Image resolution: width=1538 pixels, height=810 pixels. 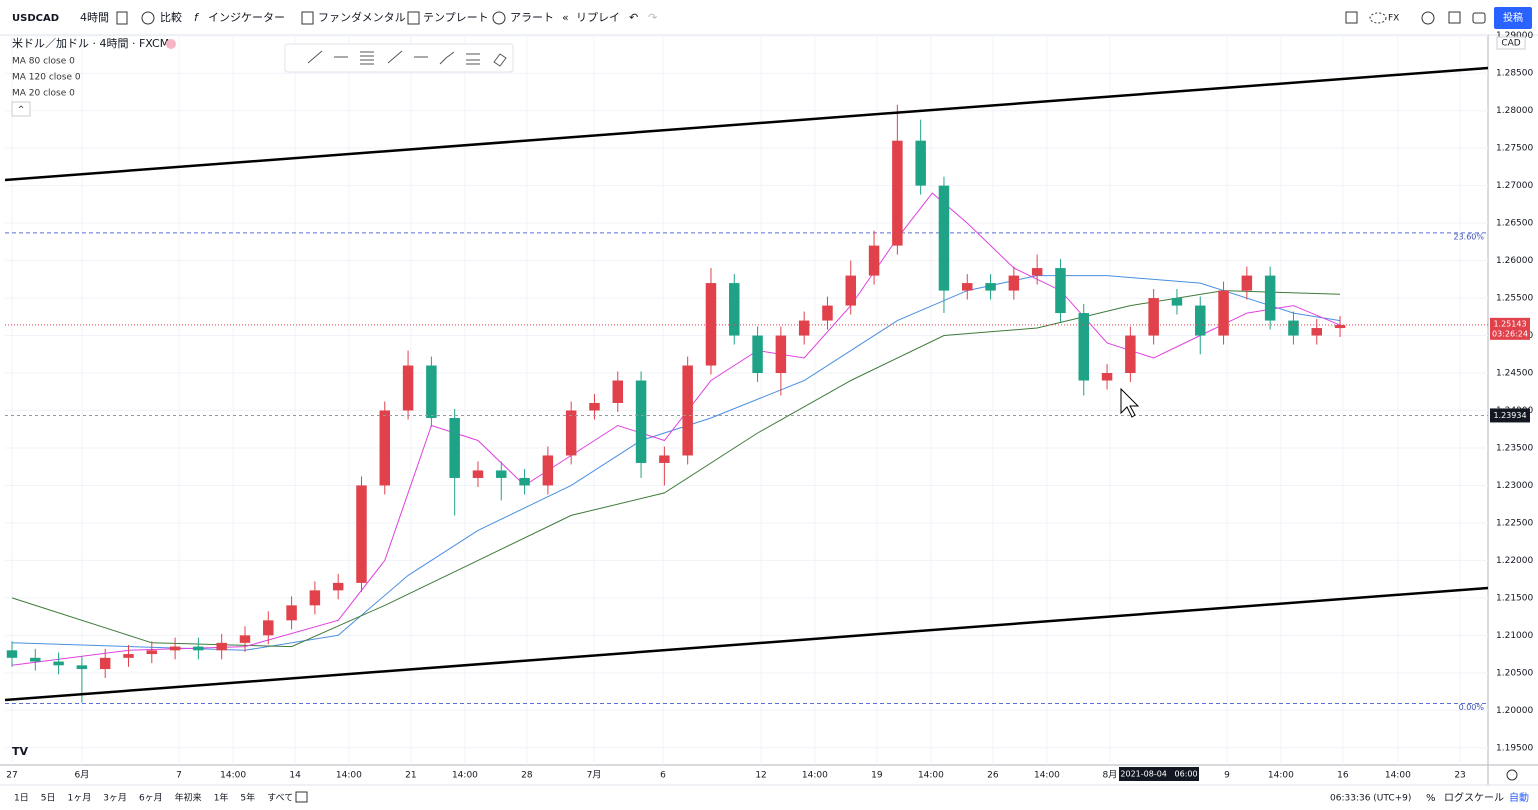 I want to click on replay: リプレイ, so click(x=598, y=17).